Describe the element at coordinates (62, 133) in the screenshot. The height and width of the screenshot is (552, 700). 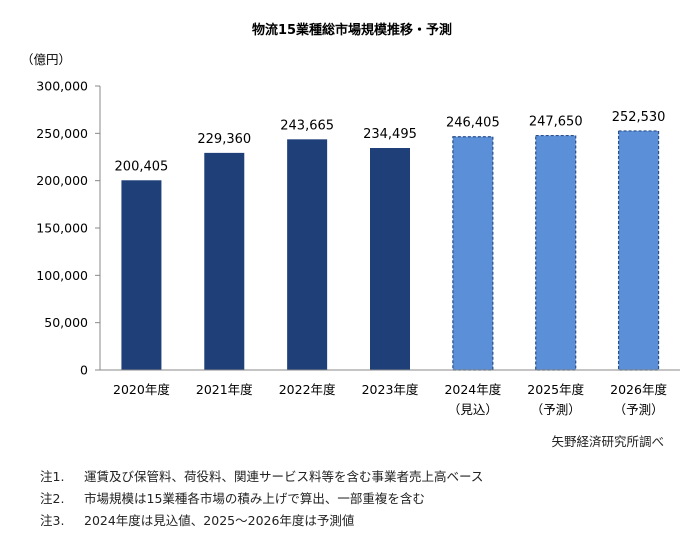
I see `y-tick-label: 250,000` at that location.